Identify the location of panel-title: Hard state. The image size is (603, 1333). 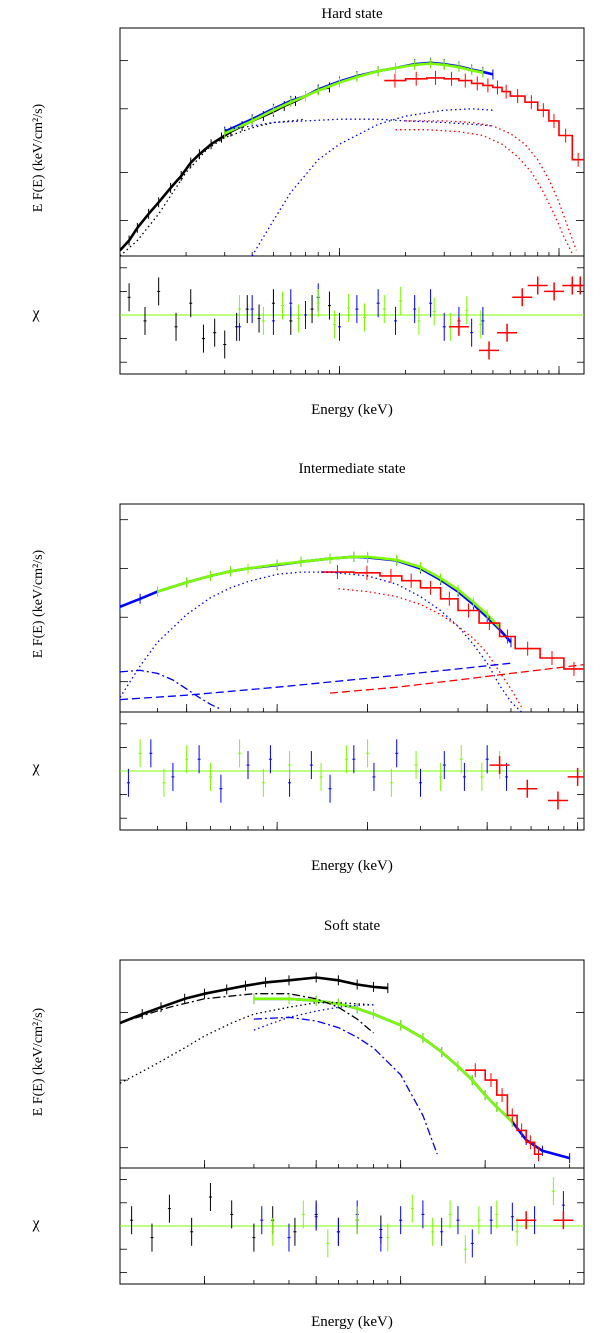
(352, 14).